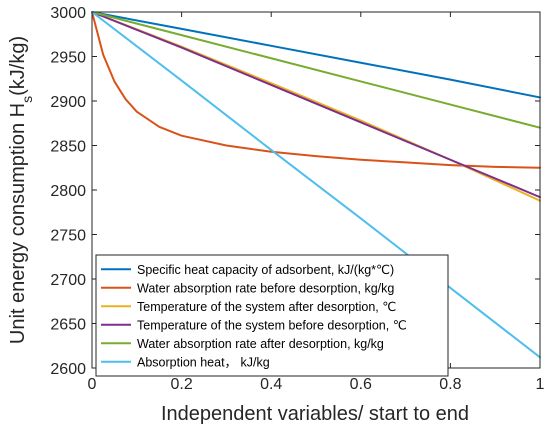 The image size is (550, 430). Describe the element at coordinates (450, 384) in the screenshot. I see `x-tick-label: 0.8` at that location.